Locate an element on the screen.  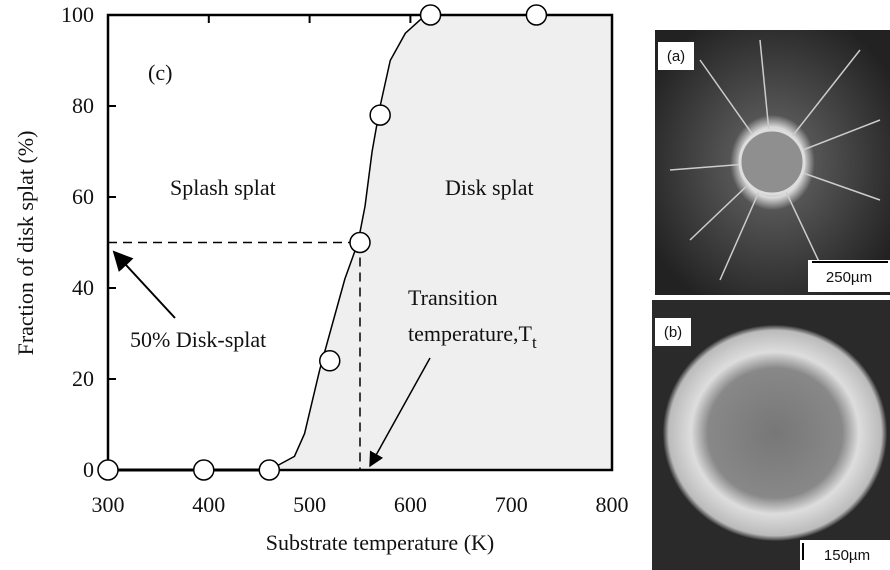
image-label: (a) is located at coordinates (676, 56).